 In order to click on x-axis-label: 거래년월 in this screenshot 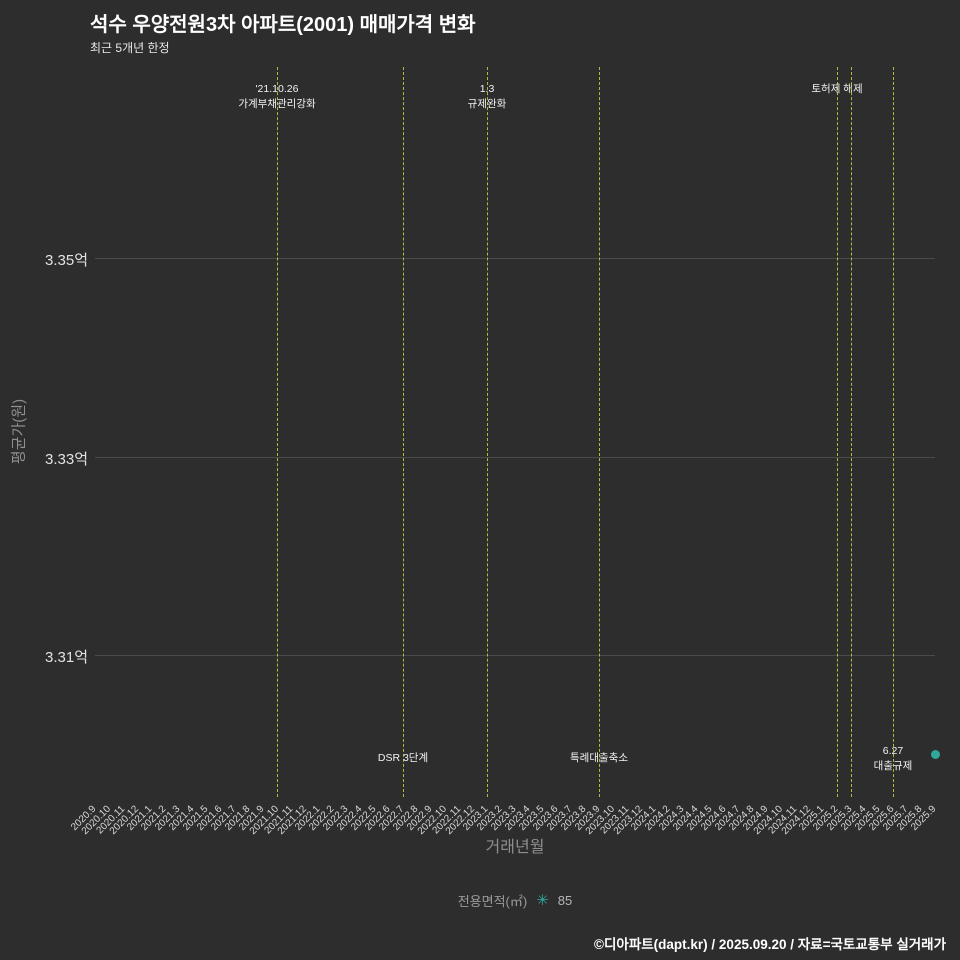, I will do `click(515, 847)`.